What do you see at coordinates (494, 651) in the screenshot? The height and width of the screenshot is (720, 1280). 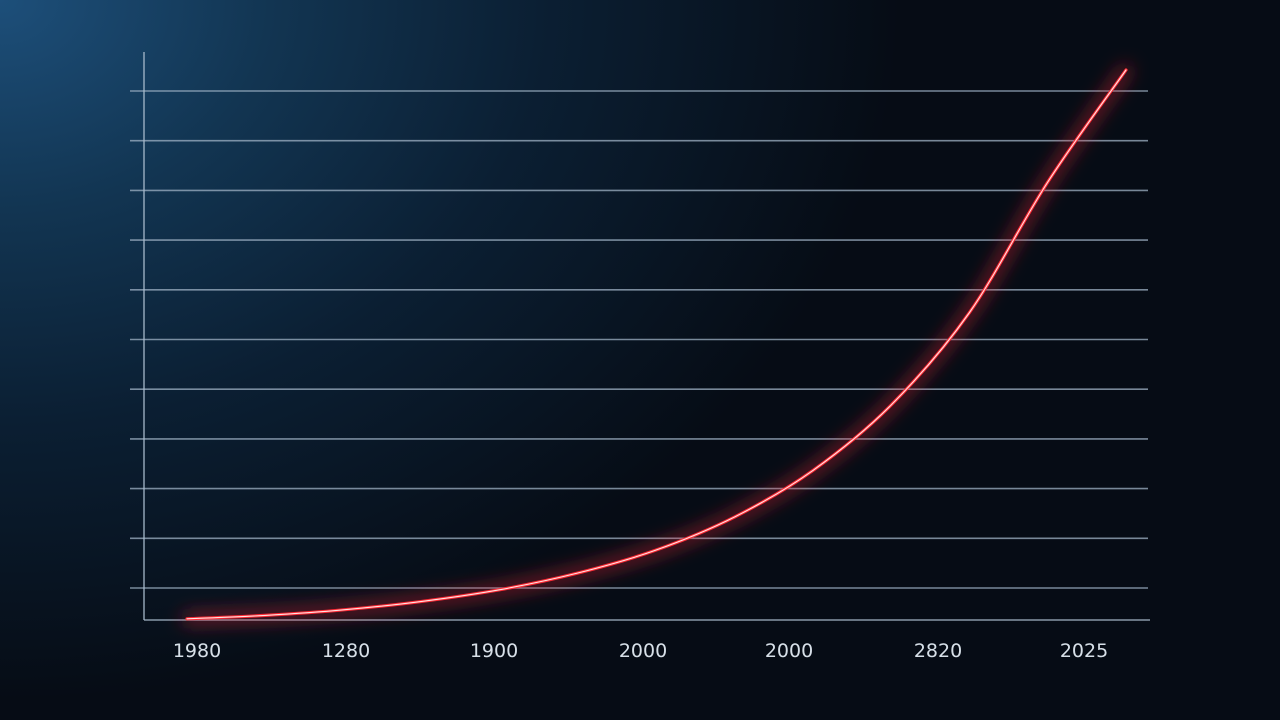 I see `x-tick-label: 1900` at bounding box center [494, 651].